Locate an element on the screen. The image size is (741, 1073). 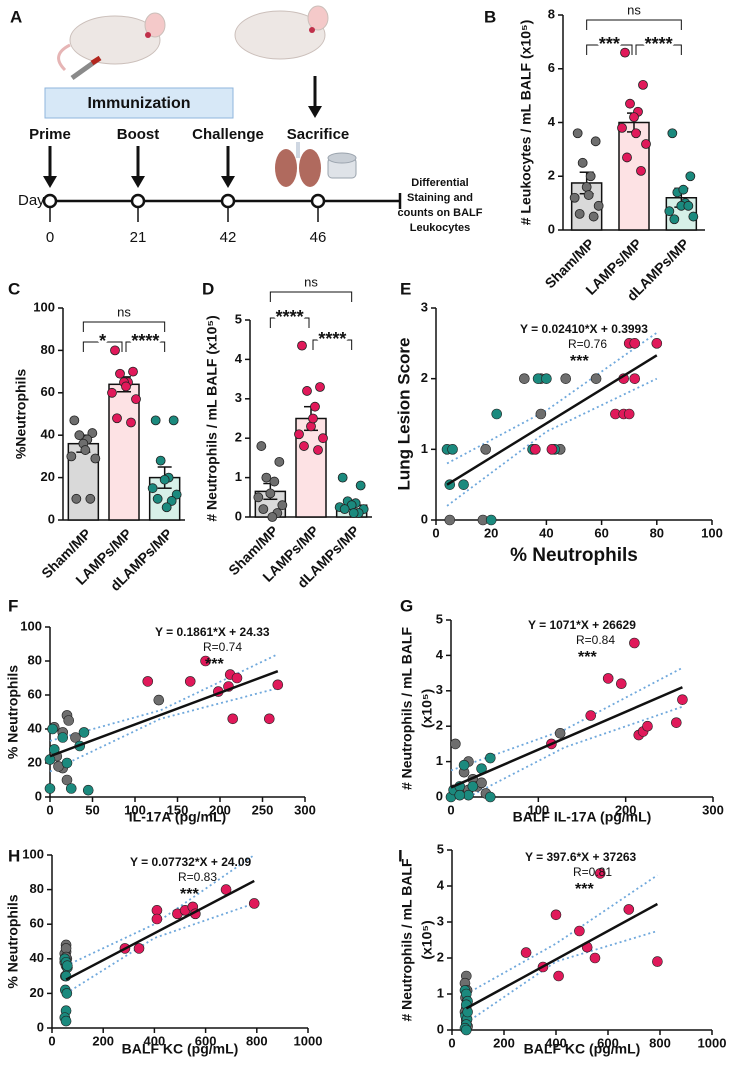
x-axis-label: BALF KC (pg/mL) is located at coordinates (180, 1049).